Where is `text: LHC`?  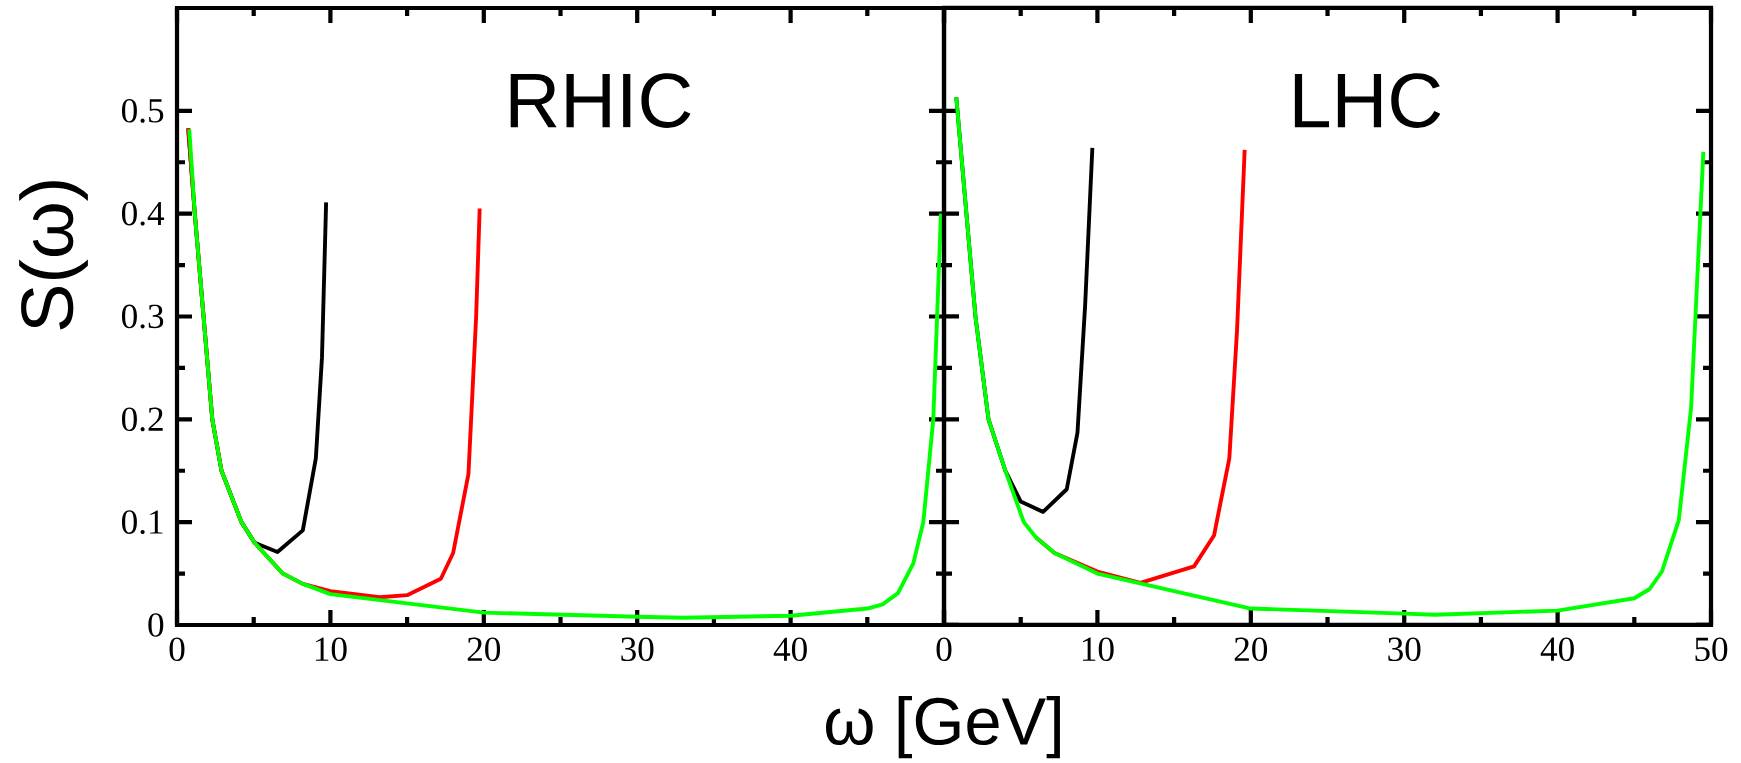
text: LHC is located at coordinates (1367, 100).